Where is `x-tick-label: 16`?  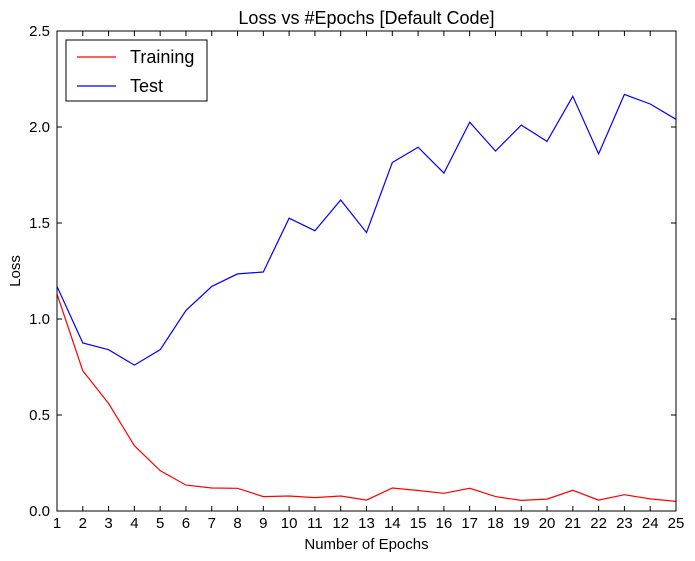 x-tick-label: 16 is located at coordinates (444, 523).